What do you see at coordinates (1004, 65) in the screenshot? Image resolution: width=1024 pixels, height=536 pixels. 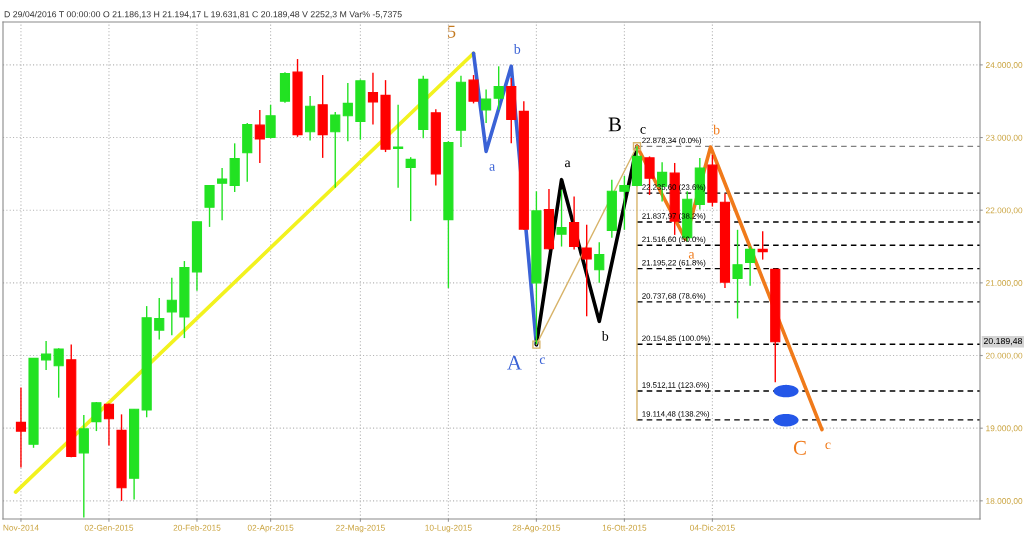 I see `y-tick-label: 24.000,00` at bounding box center [1004, 65].